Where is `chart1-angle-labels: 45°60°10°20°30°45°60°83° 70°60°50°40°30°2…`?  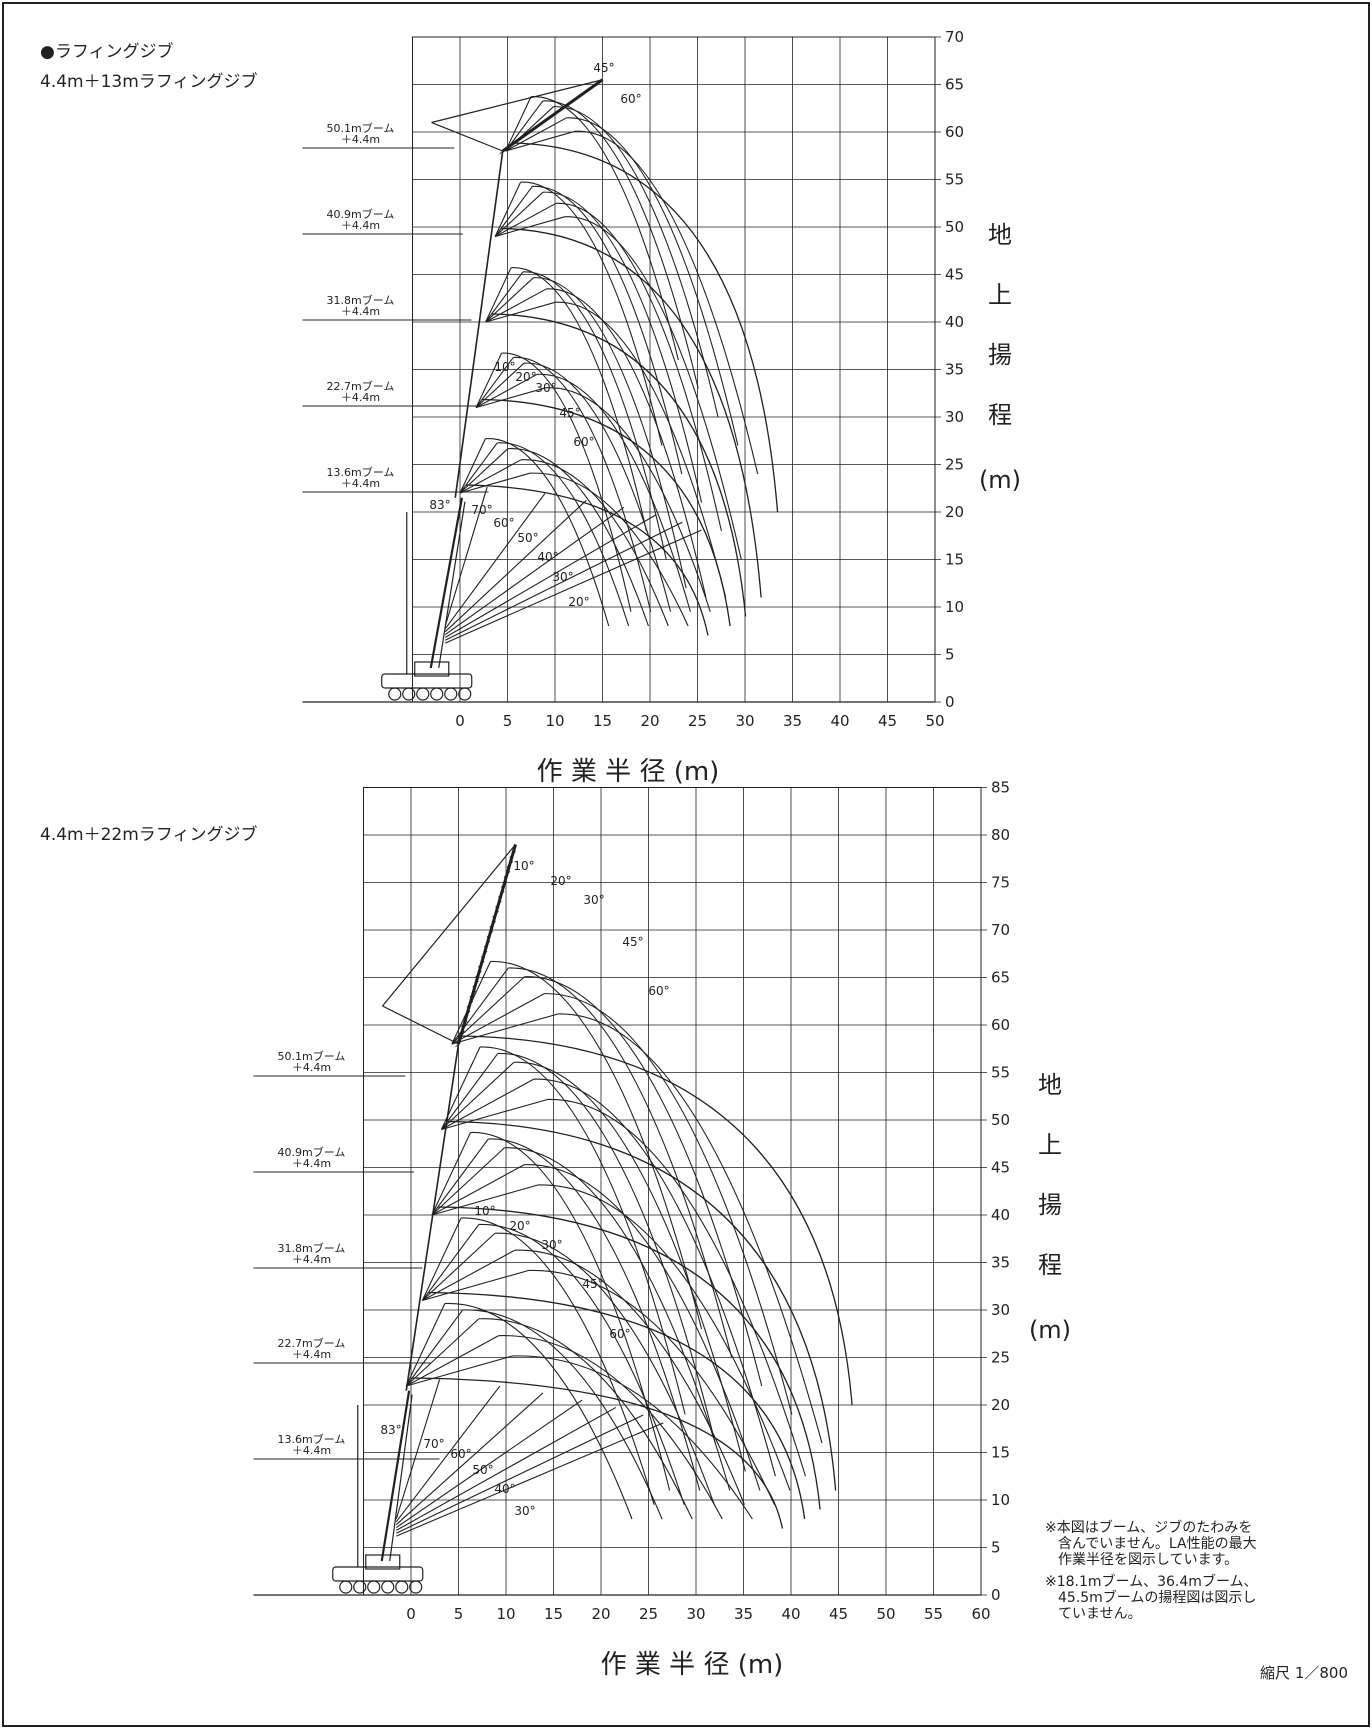 chart1-angle-labels: 45°60°10°20°30°45°60°83° 70°60°50°40°30°2… is located at coordinates (535, 335).